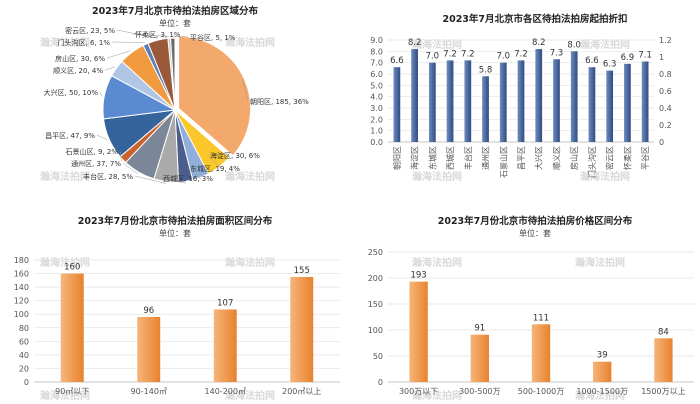 The image size is (700, 404). Describe the element at coordinates (24, 341) in the screenshot. I see `y-tick-label: 60` at that location.